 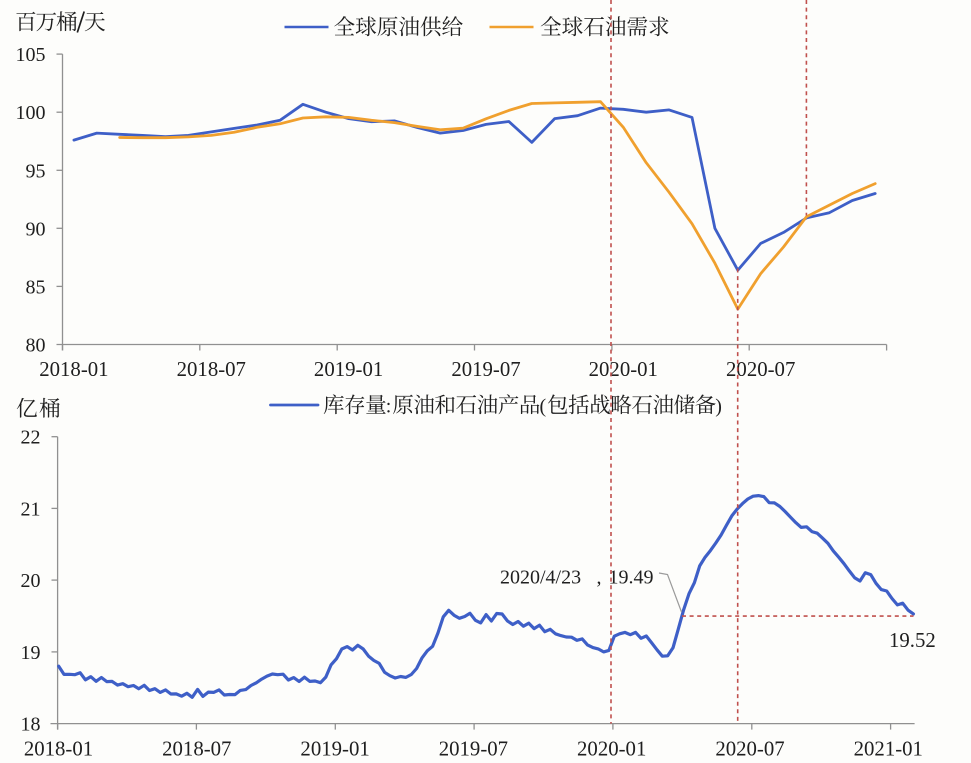 What do you see at coordinates (912, 640) in the screenshot?
I see `svg-text: 19.52` at bounding box center [912, 640].